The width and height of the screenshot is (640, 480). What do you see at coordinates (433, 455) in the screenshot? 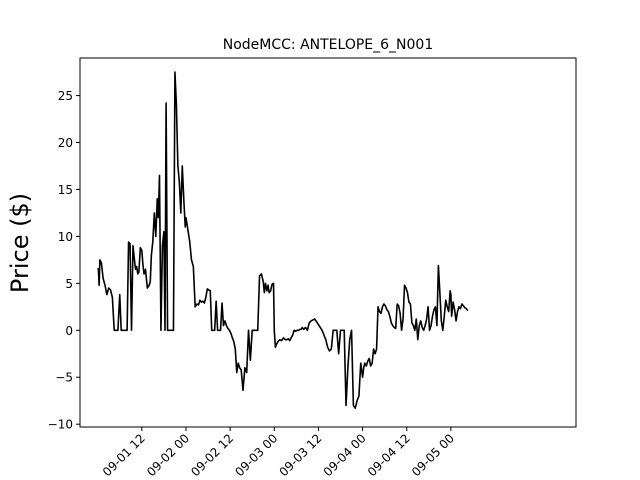
I see `x-tick-label: 09-05 00` at bounding box center [433, 455].